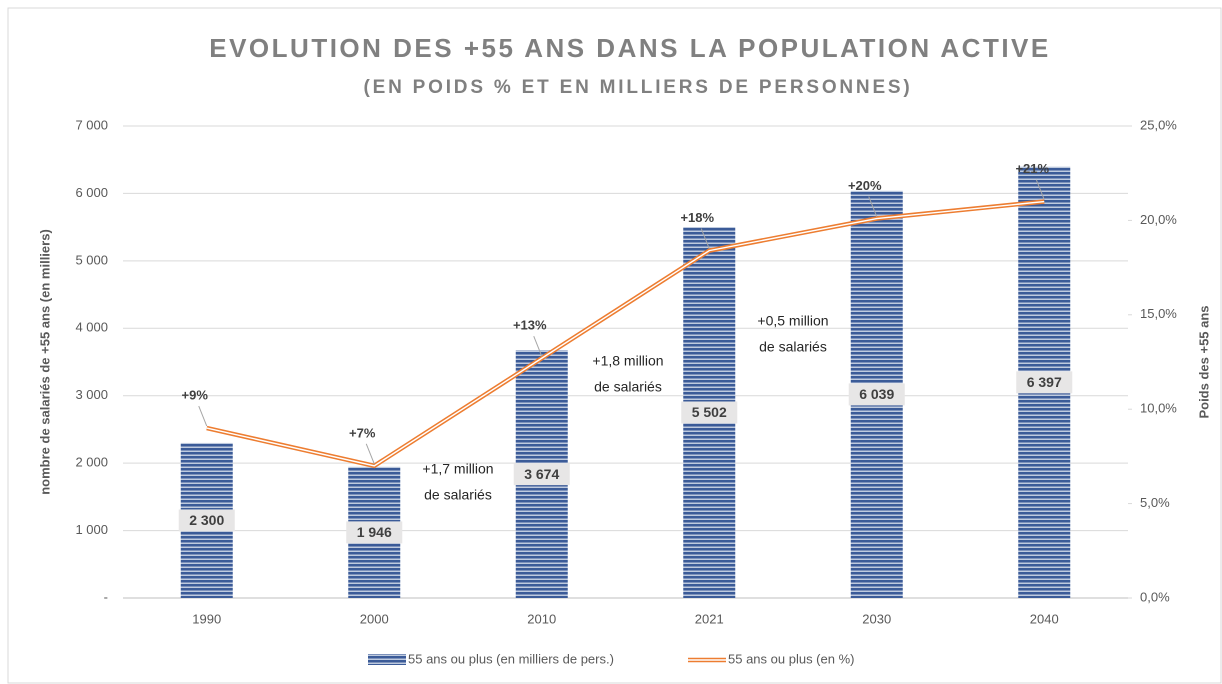  What do you see at coordinates (1158, 124) in the screenshot?
I see `y2-tick-label: 25,0%` at bounding box center [1158, 124].